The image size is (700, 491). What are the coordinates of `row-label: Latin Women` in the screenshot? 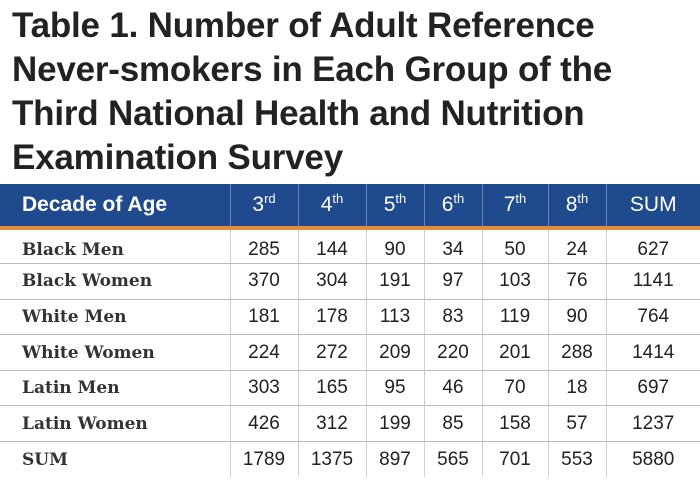 It's located at (115, 424).